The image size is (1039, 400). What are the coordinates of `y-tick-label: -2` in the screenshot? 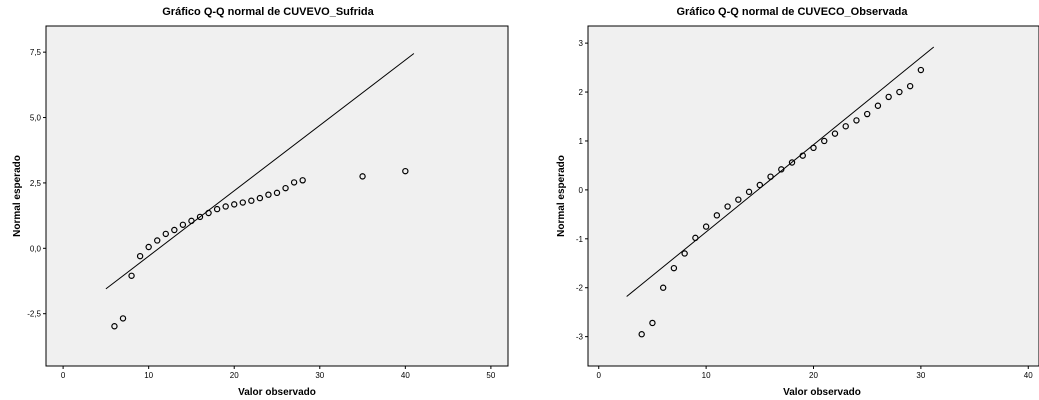 It's located at (580, 288).